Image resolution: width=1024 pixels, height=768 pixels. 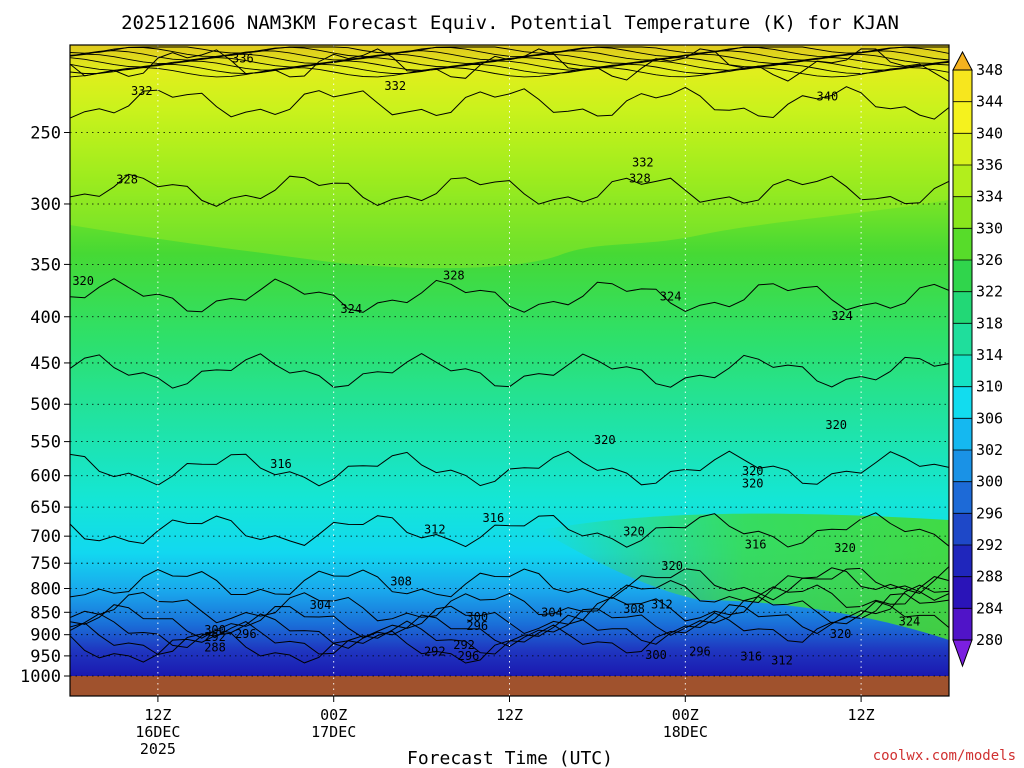 I want to click on credit-text: coolwx.com/models, so click(x=944, y=756).